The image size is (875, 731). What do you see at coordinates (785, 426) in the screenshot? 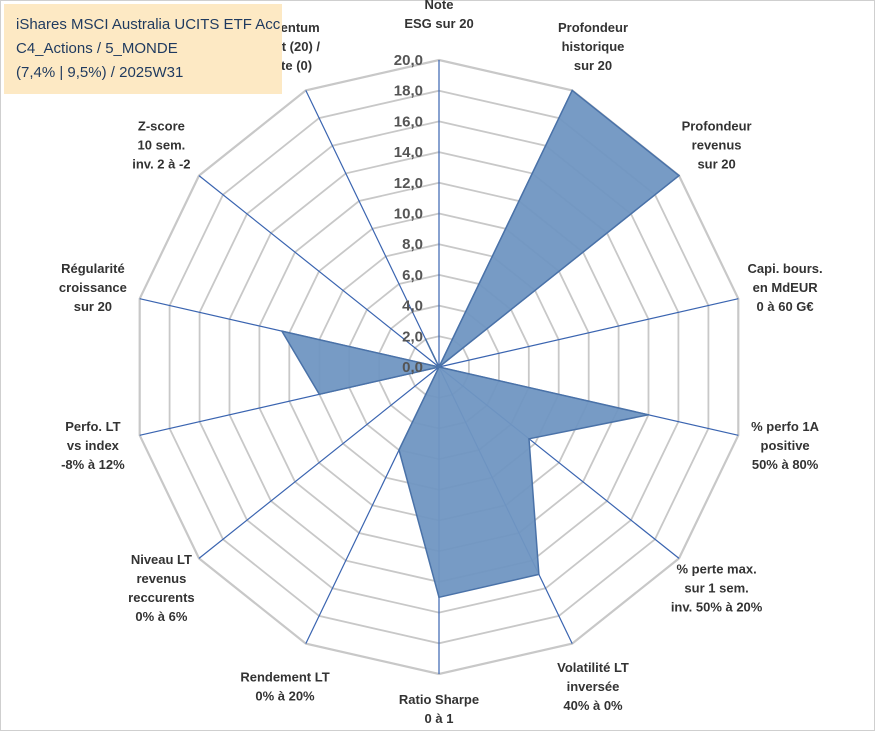
I see `axis-label: % perfo 1A` at bounding box center [785, 426].